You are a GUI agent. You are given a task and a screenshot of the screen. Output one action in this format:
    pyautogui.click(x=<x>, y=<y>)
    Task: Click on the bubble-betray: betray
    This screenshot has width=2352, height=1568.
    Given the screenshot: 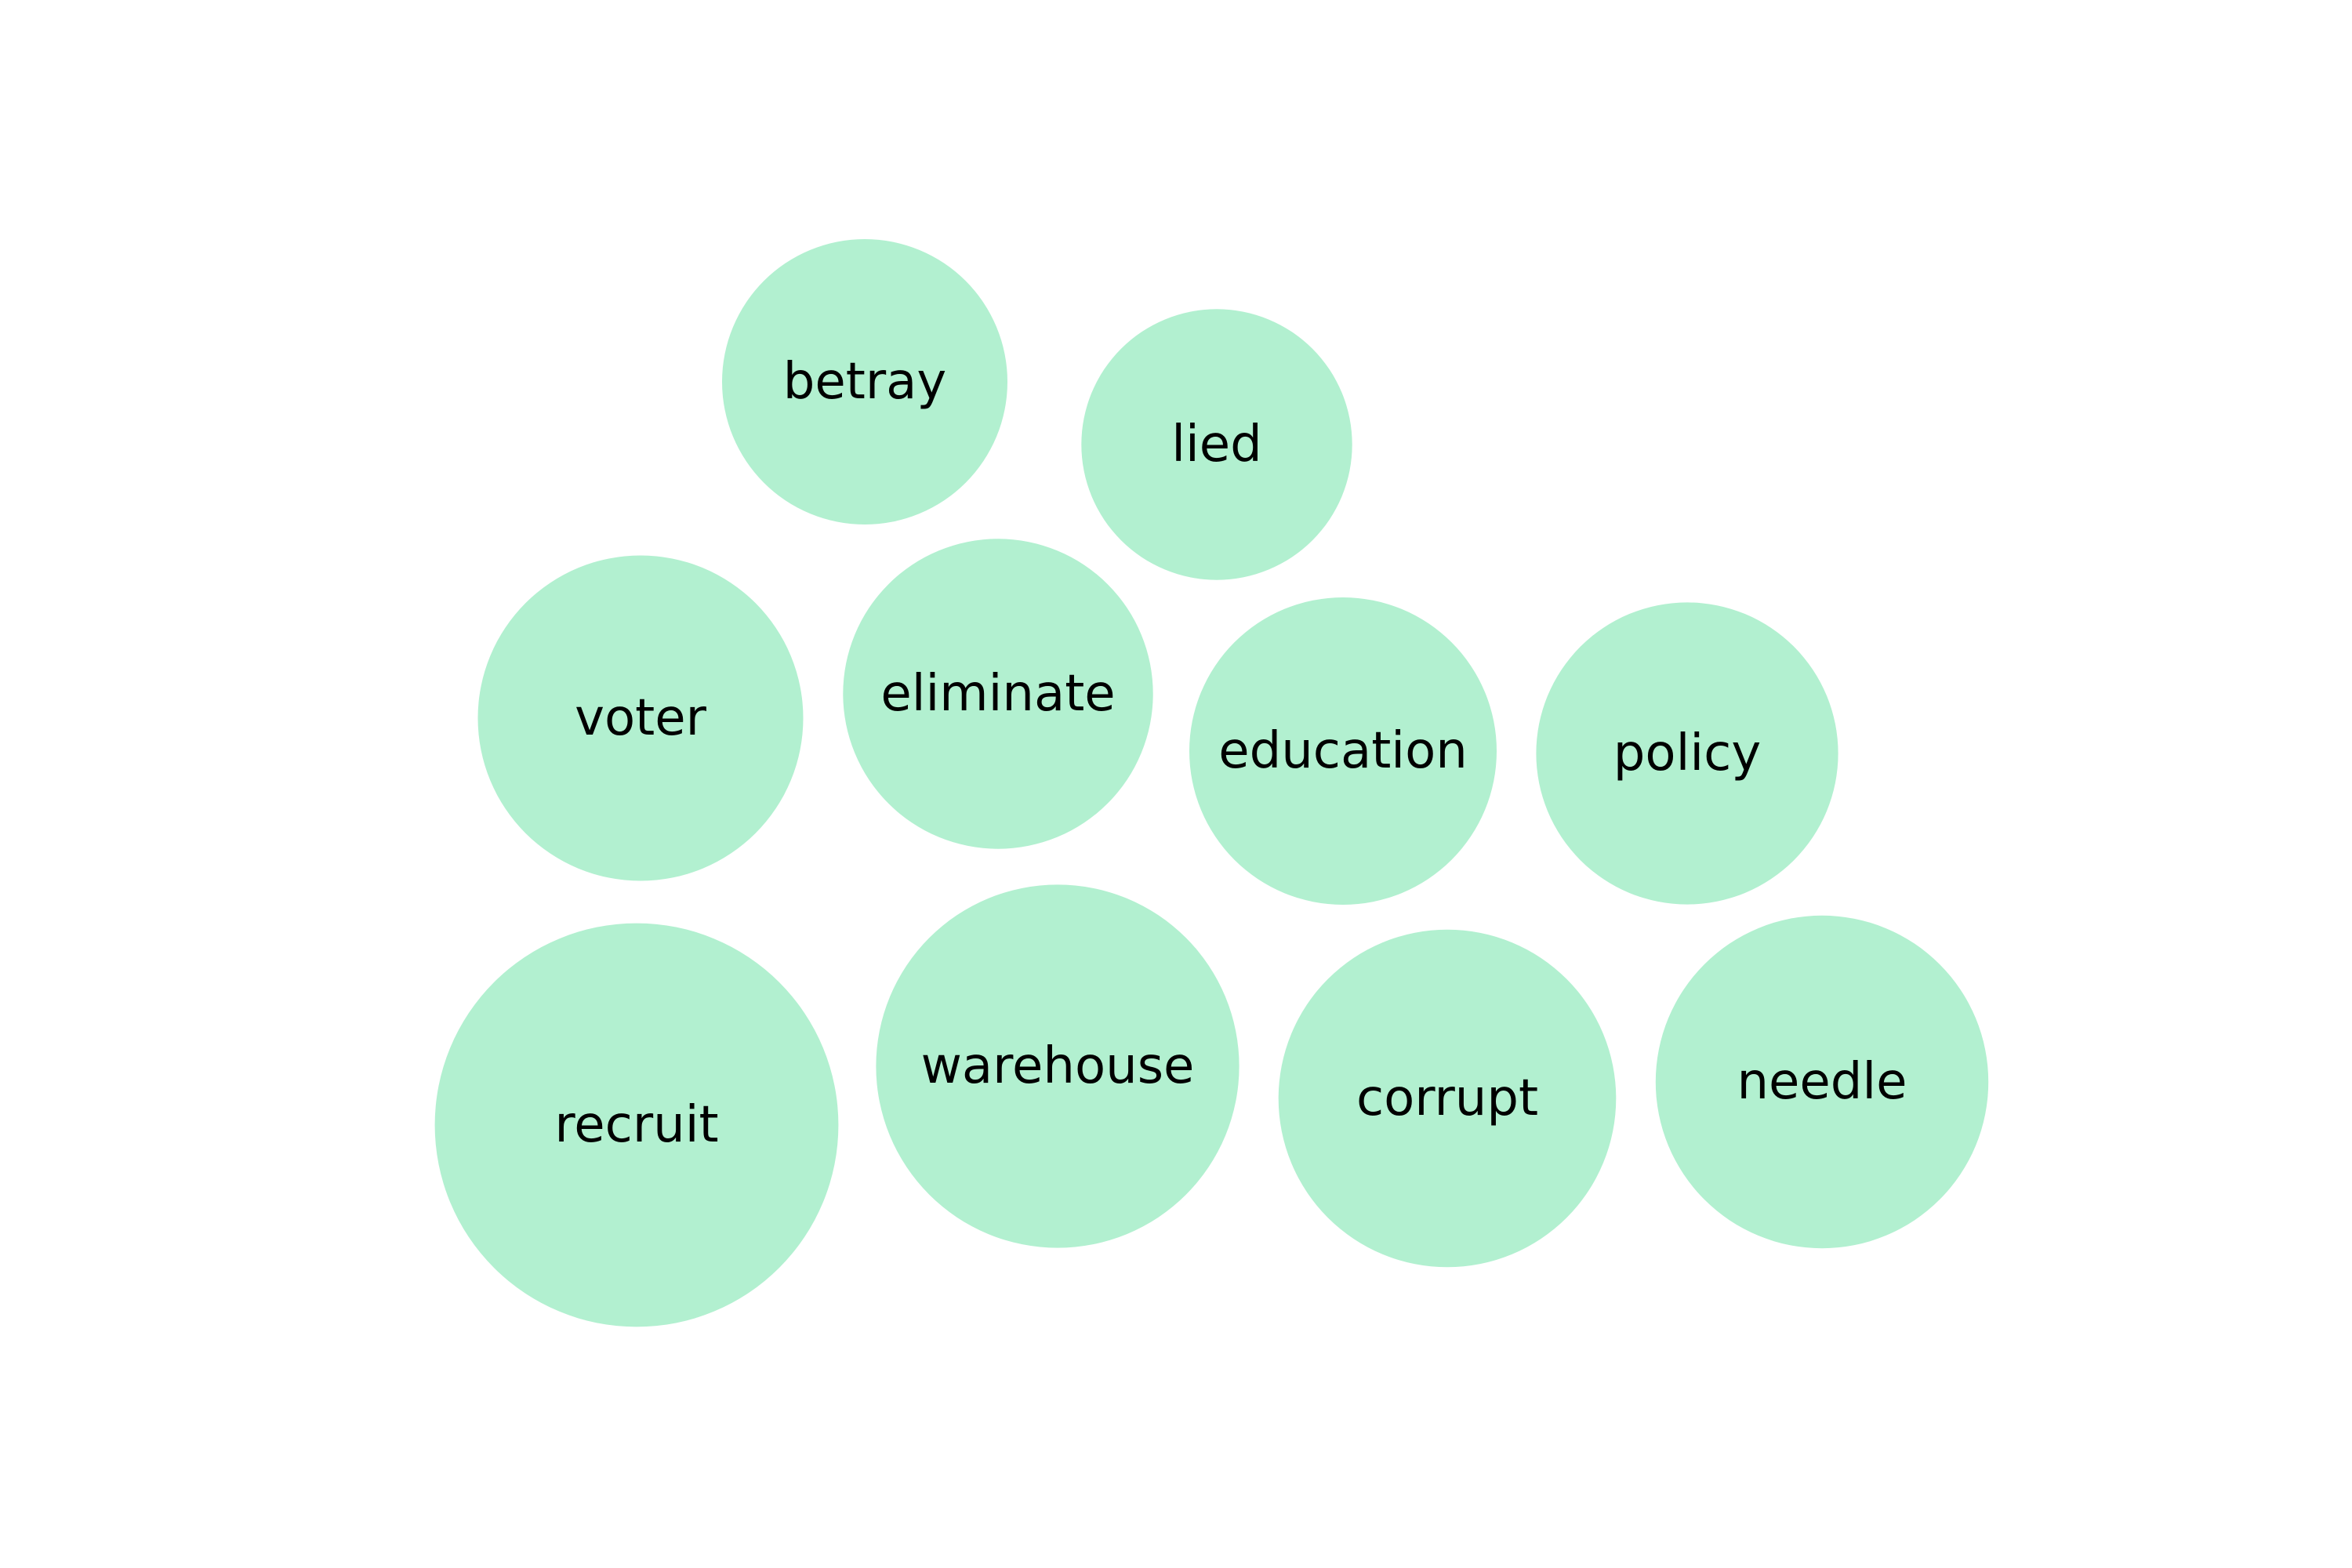 What is the action you would take?
    pyautogui.click(x=864, y=381)
    